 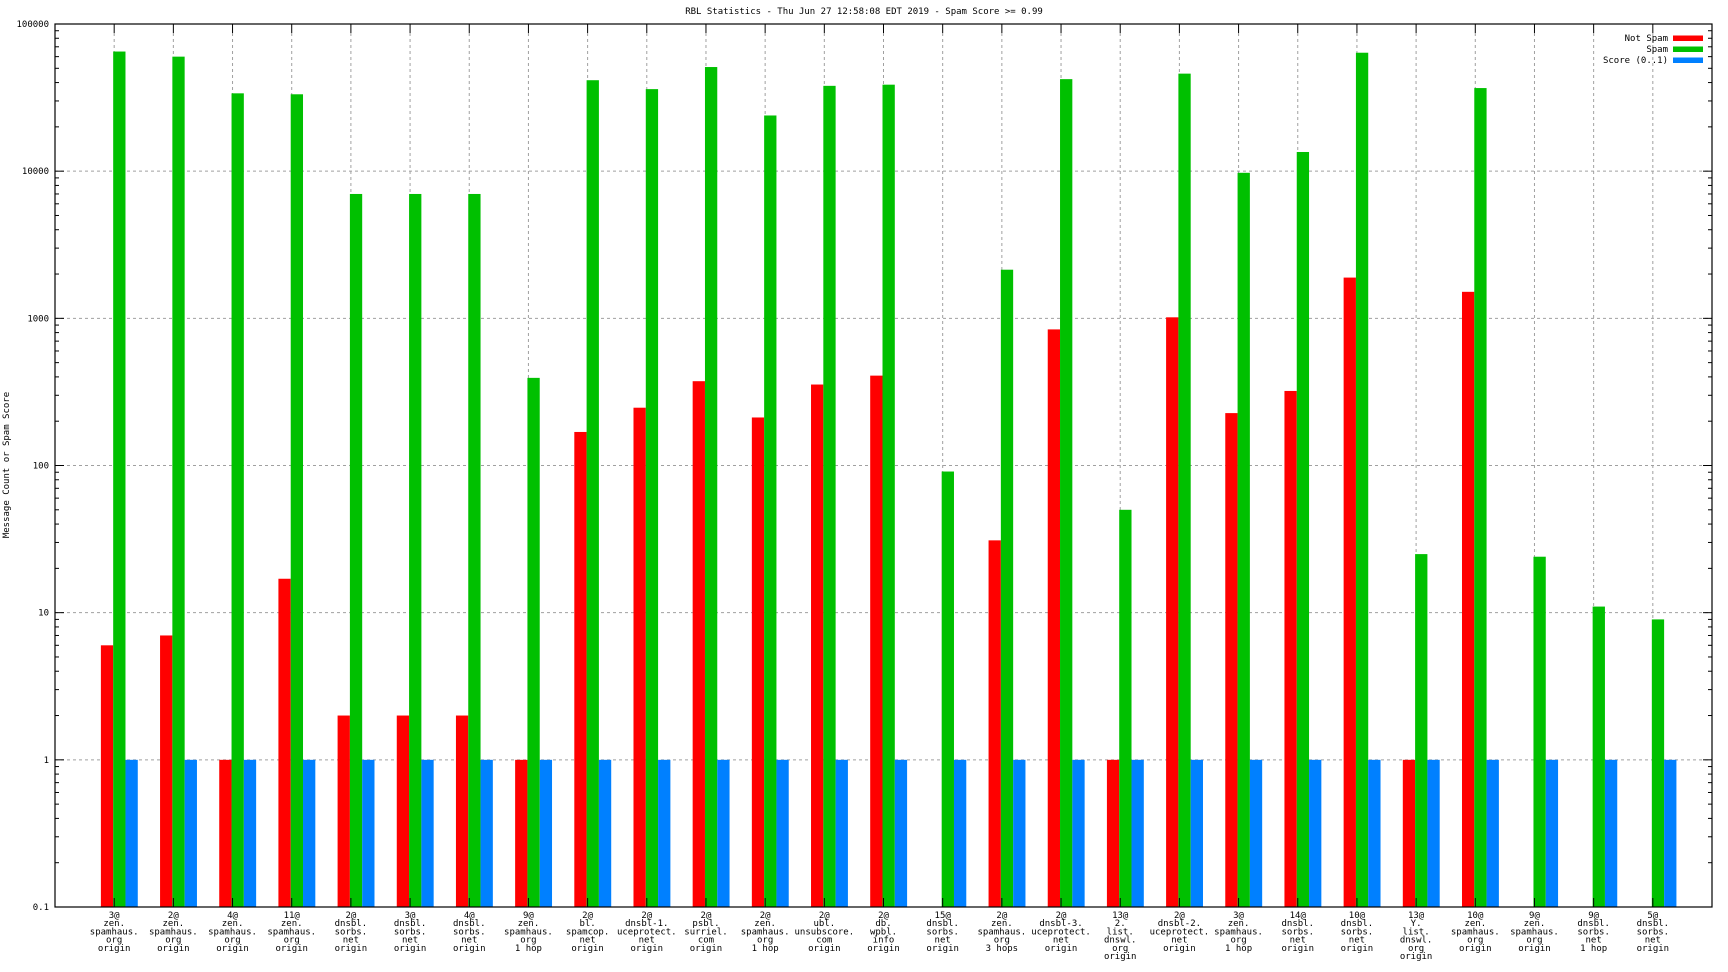 I want to click on x-tick-label: bl., so click(x=587, y=924).